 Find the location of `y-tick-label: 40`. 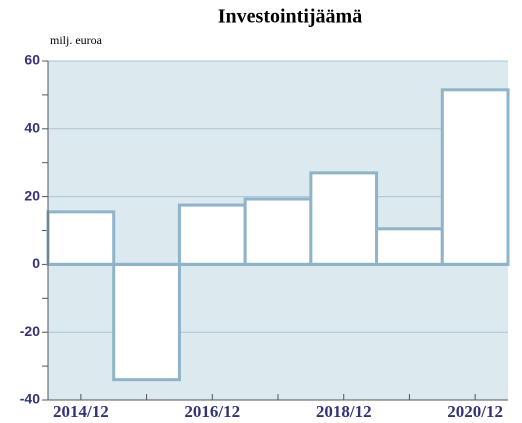

y-tick-label: 40 is located at coordinates (32, 128).